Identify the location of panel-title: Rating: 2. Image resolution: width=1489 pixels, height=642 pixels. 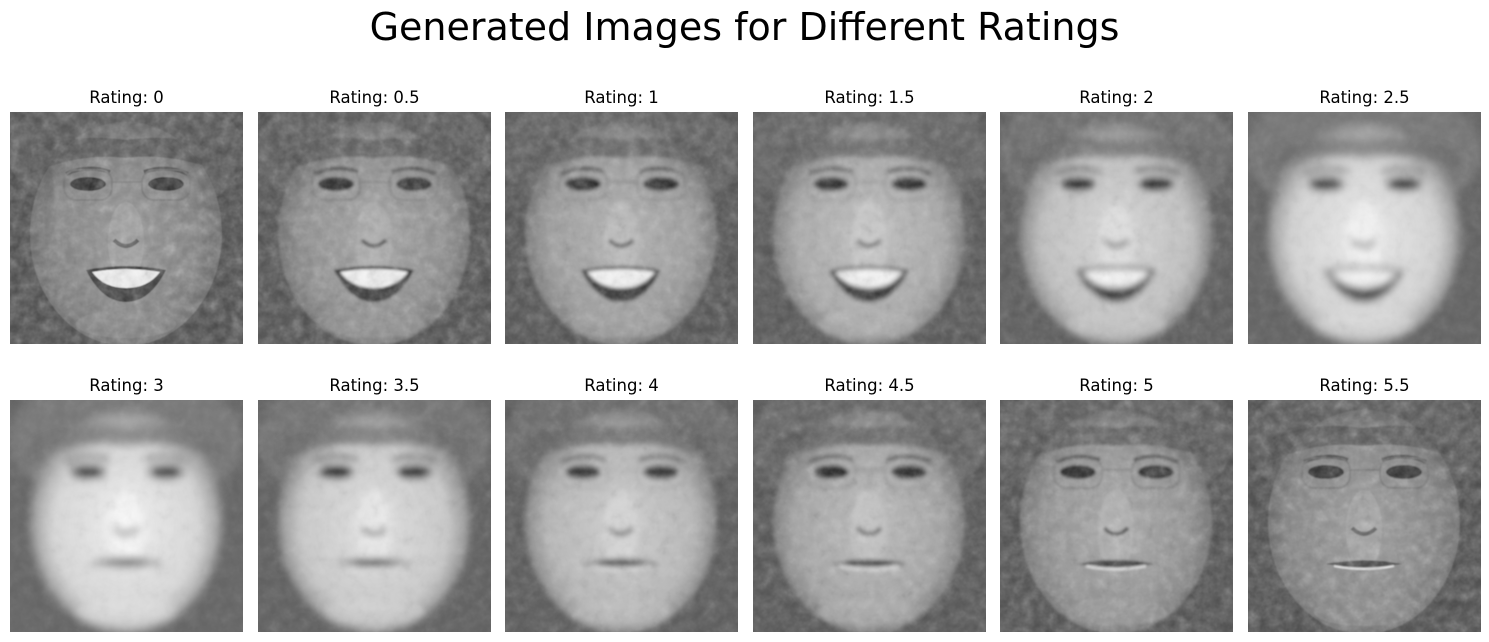
(1116, 97).